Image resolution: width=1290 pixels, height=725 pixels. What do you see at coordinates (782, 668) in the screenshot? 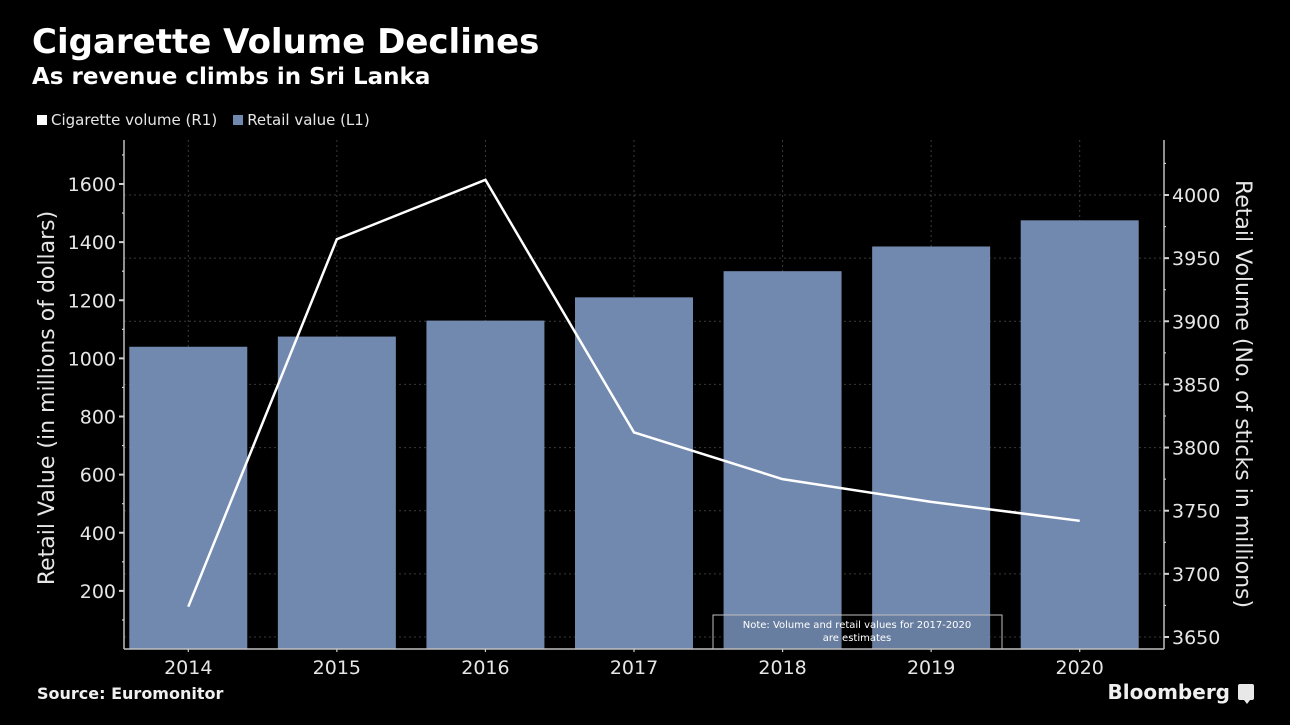
I see `x-tick-label-2018: 2018` at bounding box center [782, 668].